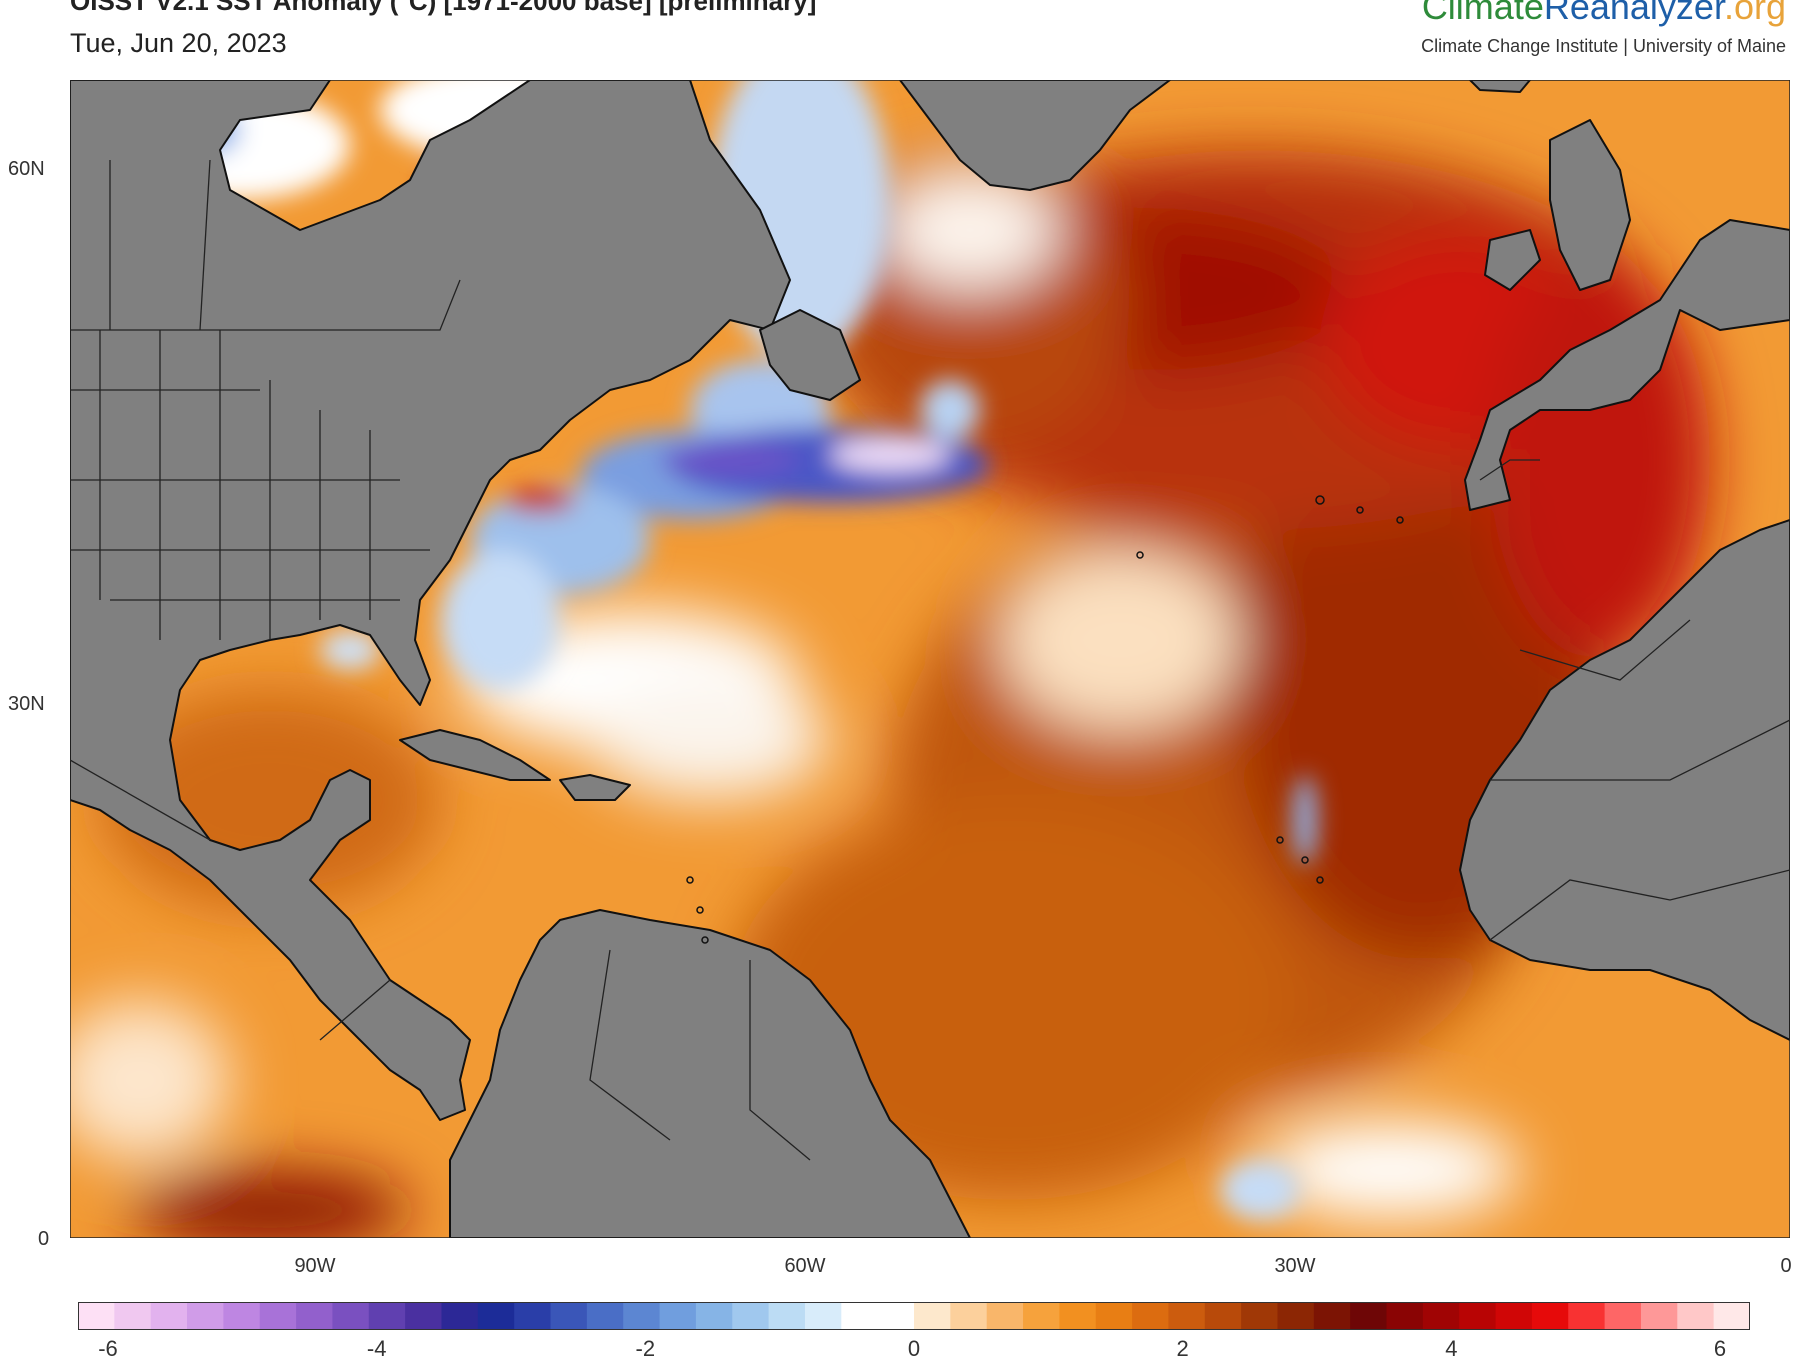 The width and height of the screenshot is (1800, 1362). I want to click on colorbar-label: -6, so click(108, 1348).